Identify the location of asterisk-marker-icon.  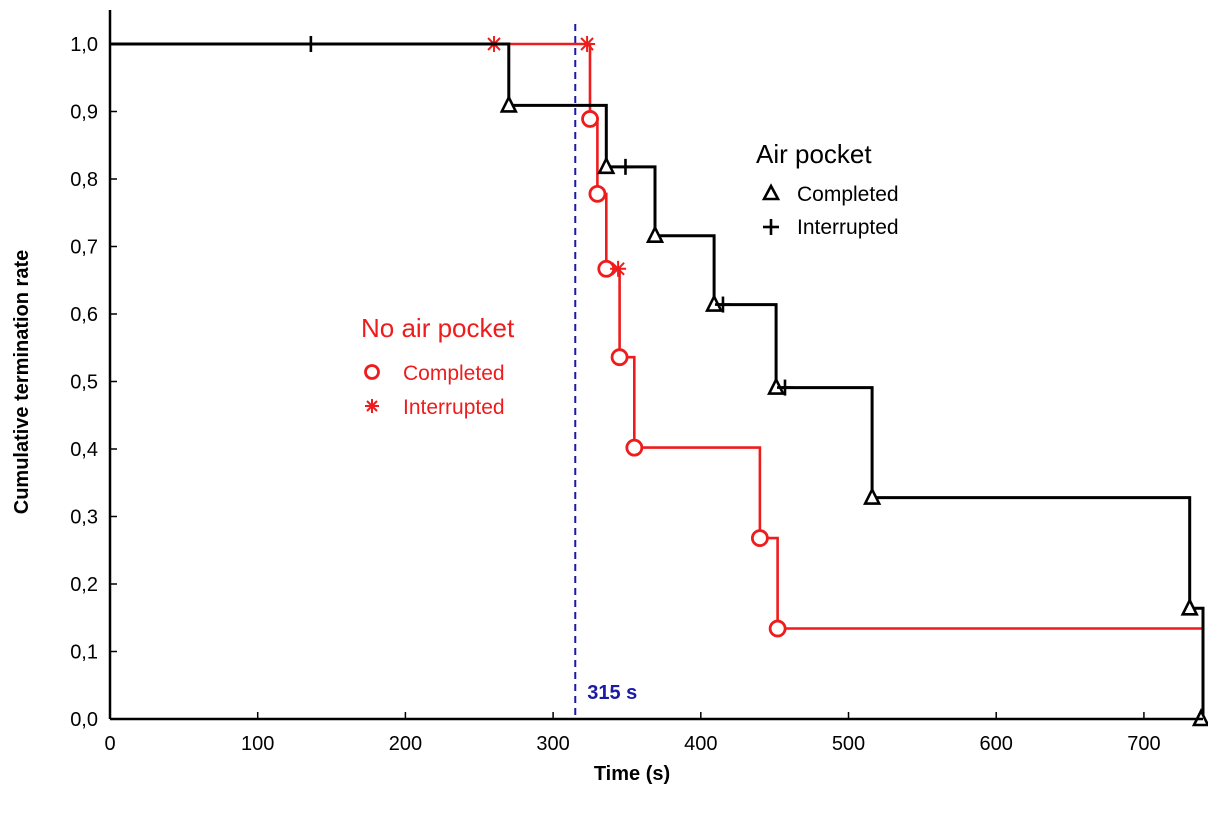
(372, 406).